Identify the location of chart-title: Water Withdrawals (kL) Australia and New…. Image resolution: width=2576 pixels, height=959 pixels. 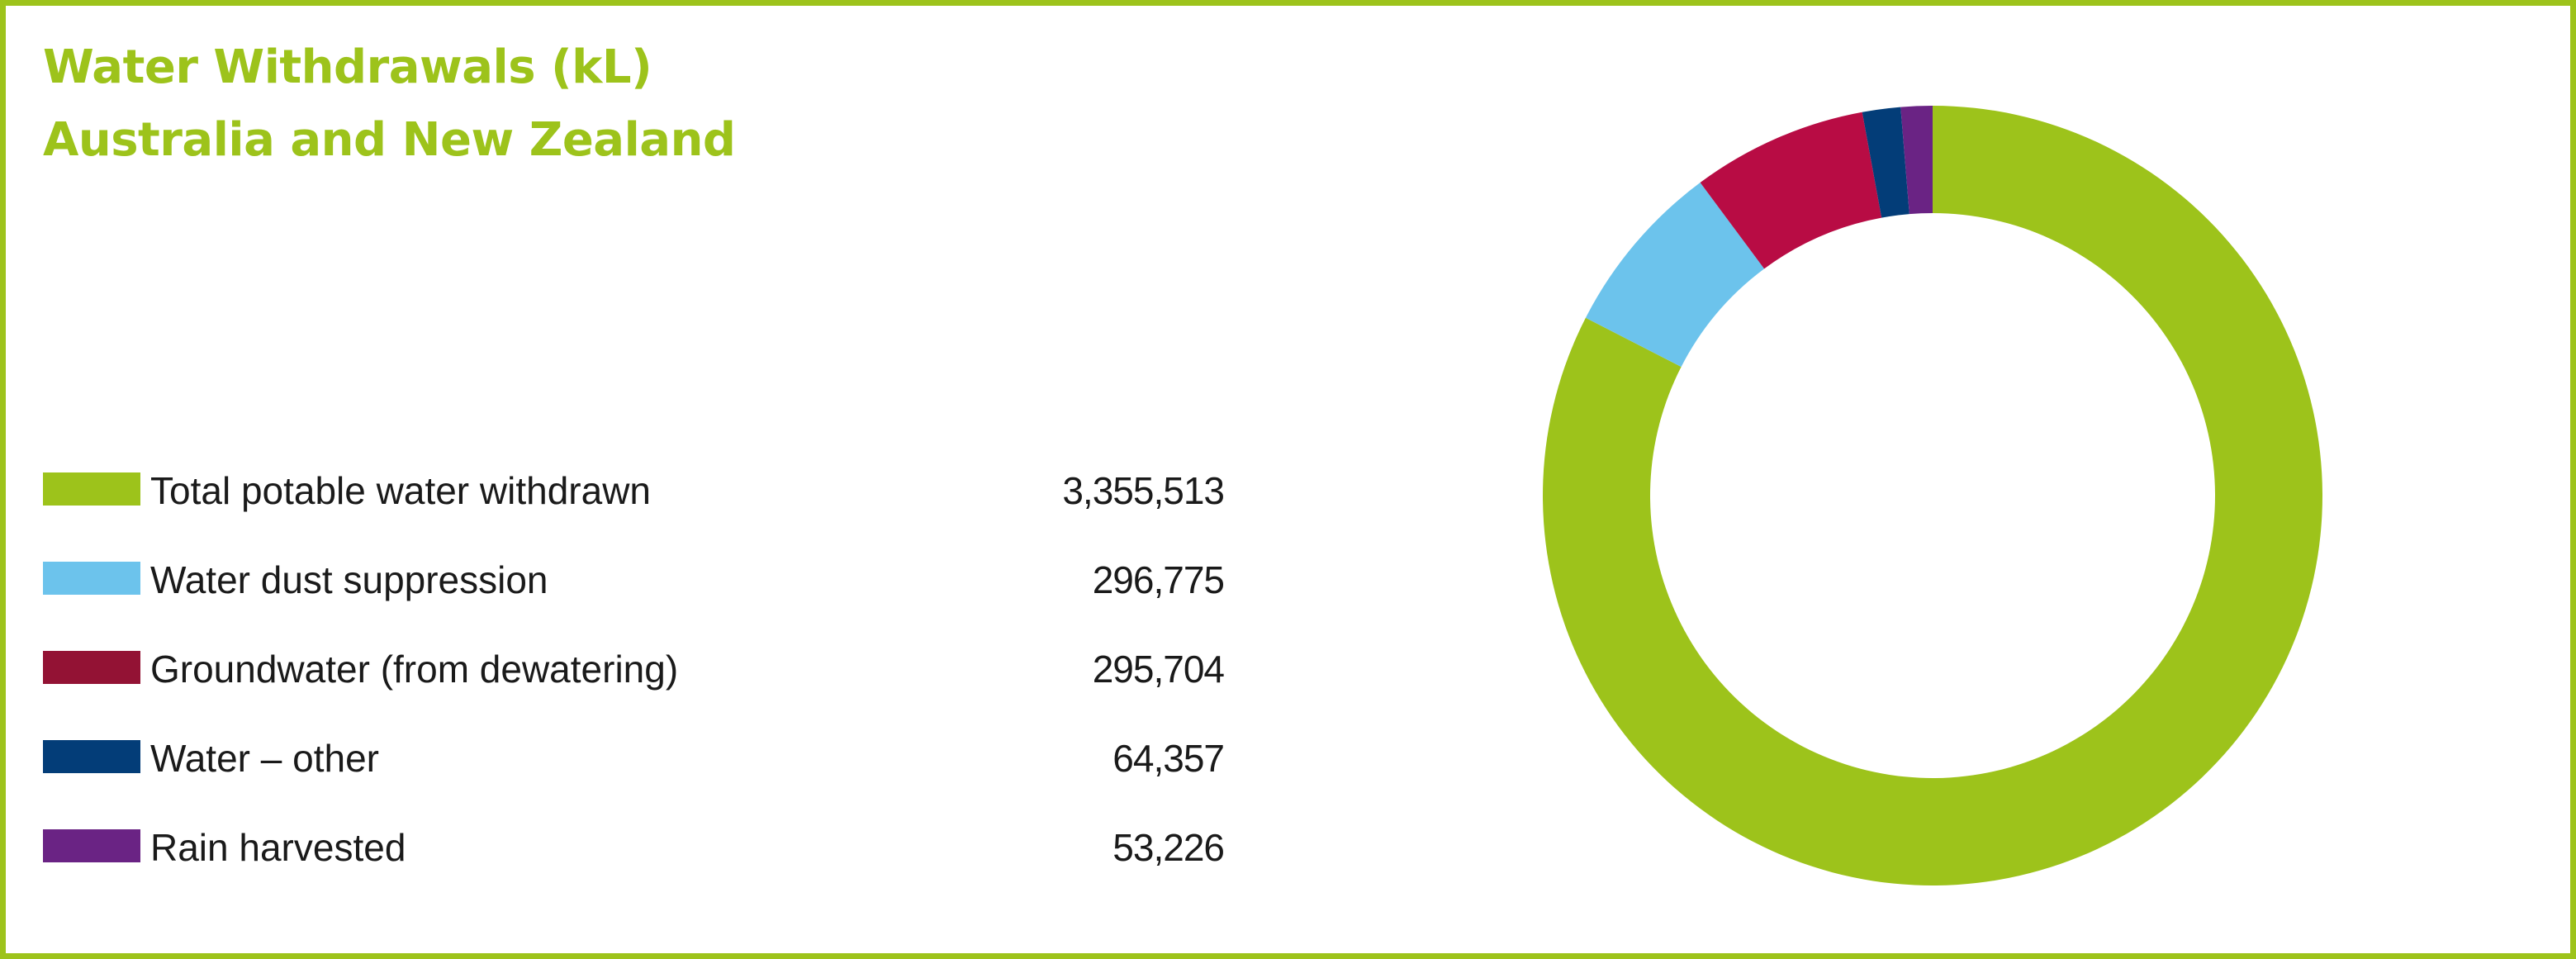
(389, 104).